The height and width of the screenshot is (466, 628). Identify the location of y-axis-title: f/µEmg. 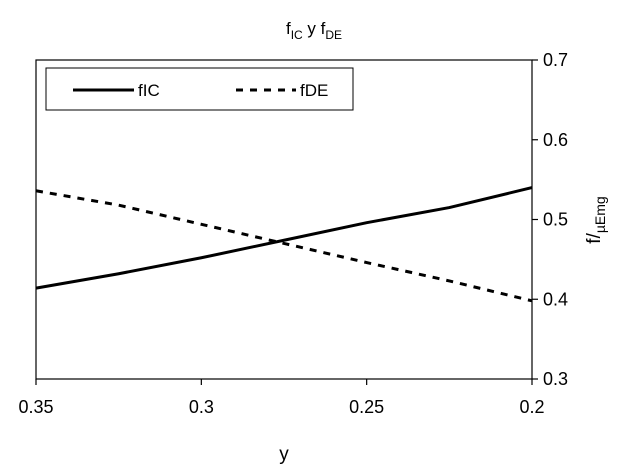
(596, 219).